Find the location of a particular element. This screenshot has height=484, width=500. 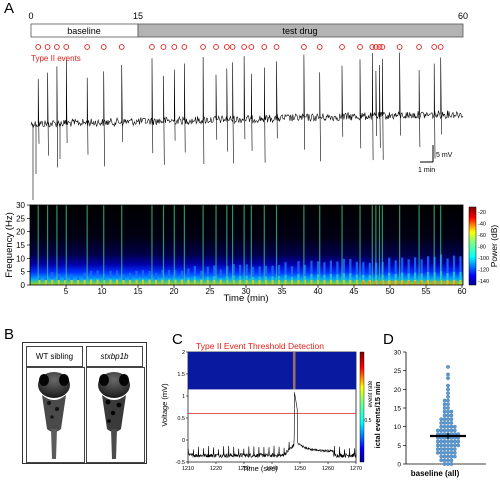

voltage-y-tick-label: 0 is located at coordinates (183, 441).